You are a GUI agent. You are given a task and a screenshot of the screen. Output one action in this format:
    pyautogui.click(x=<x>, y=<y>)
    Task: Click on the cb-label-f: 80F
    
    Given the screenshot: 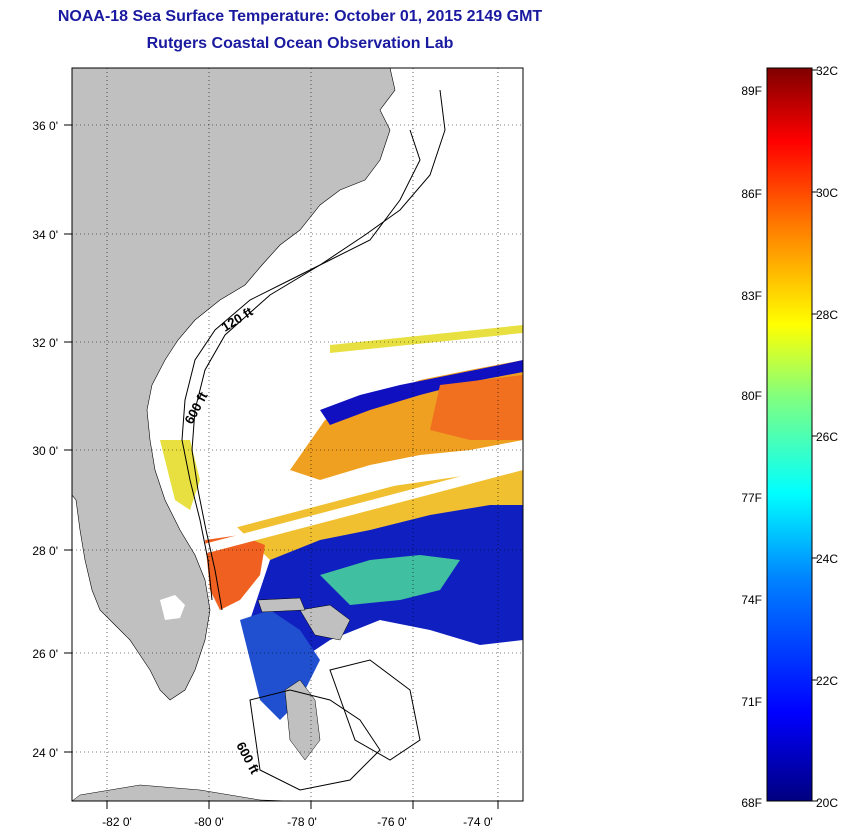 What is the action you would take?
    pyautogui.click(x=751, y=396)
    